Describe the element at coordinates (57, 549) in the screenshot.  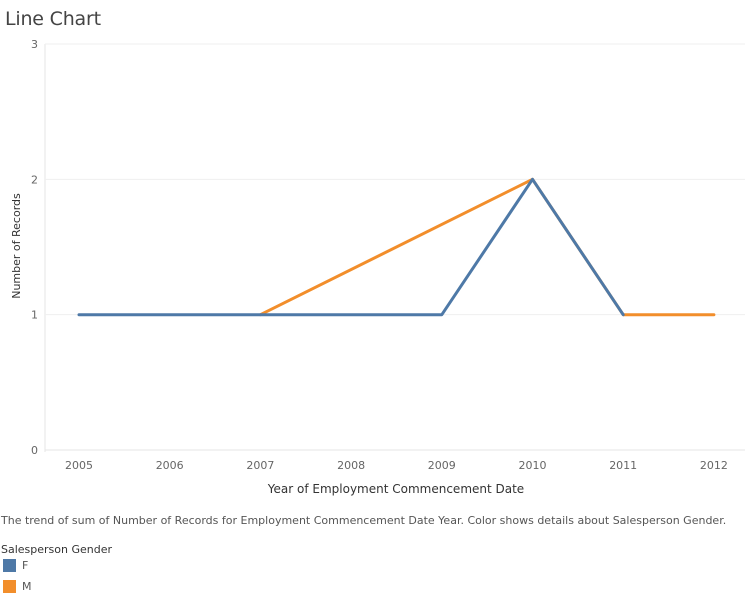
I see `legend-title: Salesperson Gender` at that location.